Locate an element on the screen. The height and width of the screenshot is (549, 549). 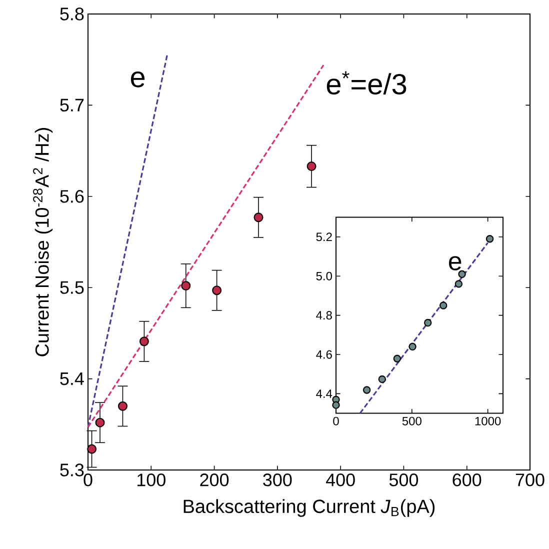
y-tick-label: 5.0 is located at coordinates (324, 276).